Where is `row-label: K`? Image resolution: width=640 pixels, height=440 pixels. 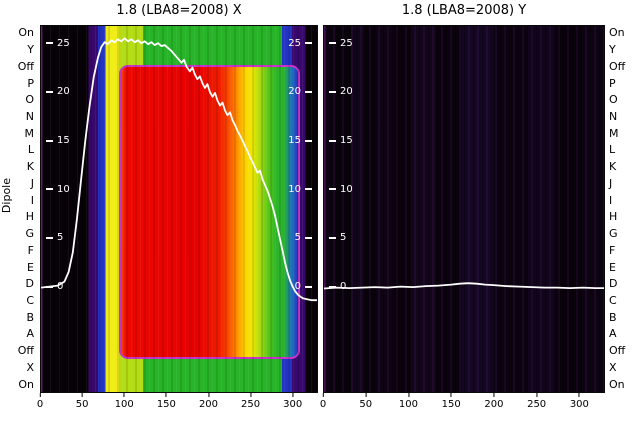 row-label: K is located at coordinates (613, 167).